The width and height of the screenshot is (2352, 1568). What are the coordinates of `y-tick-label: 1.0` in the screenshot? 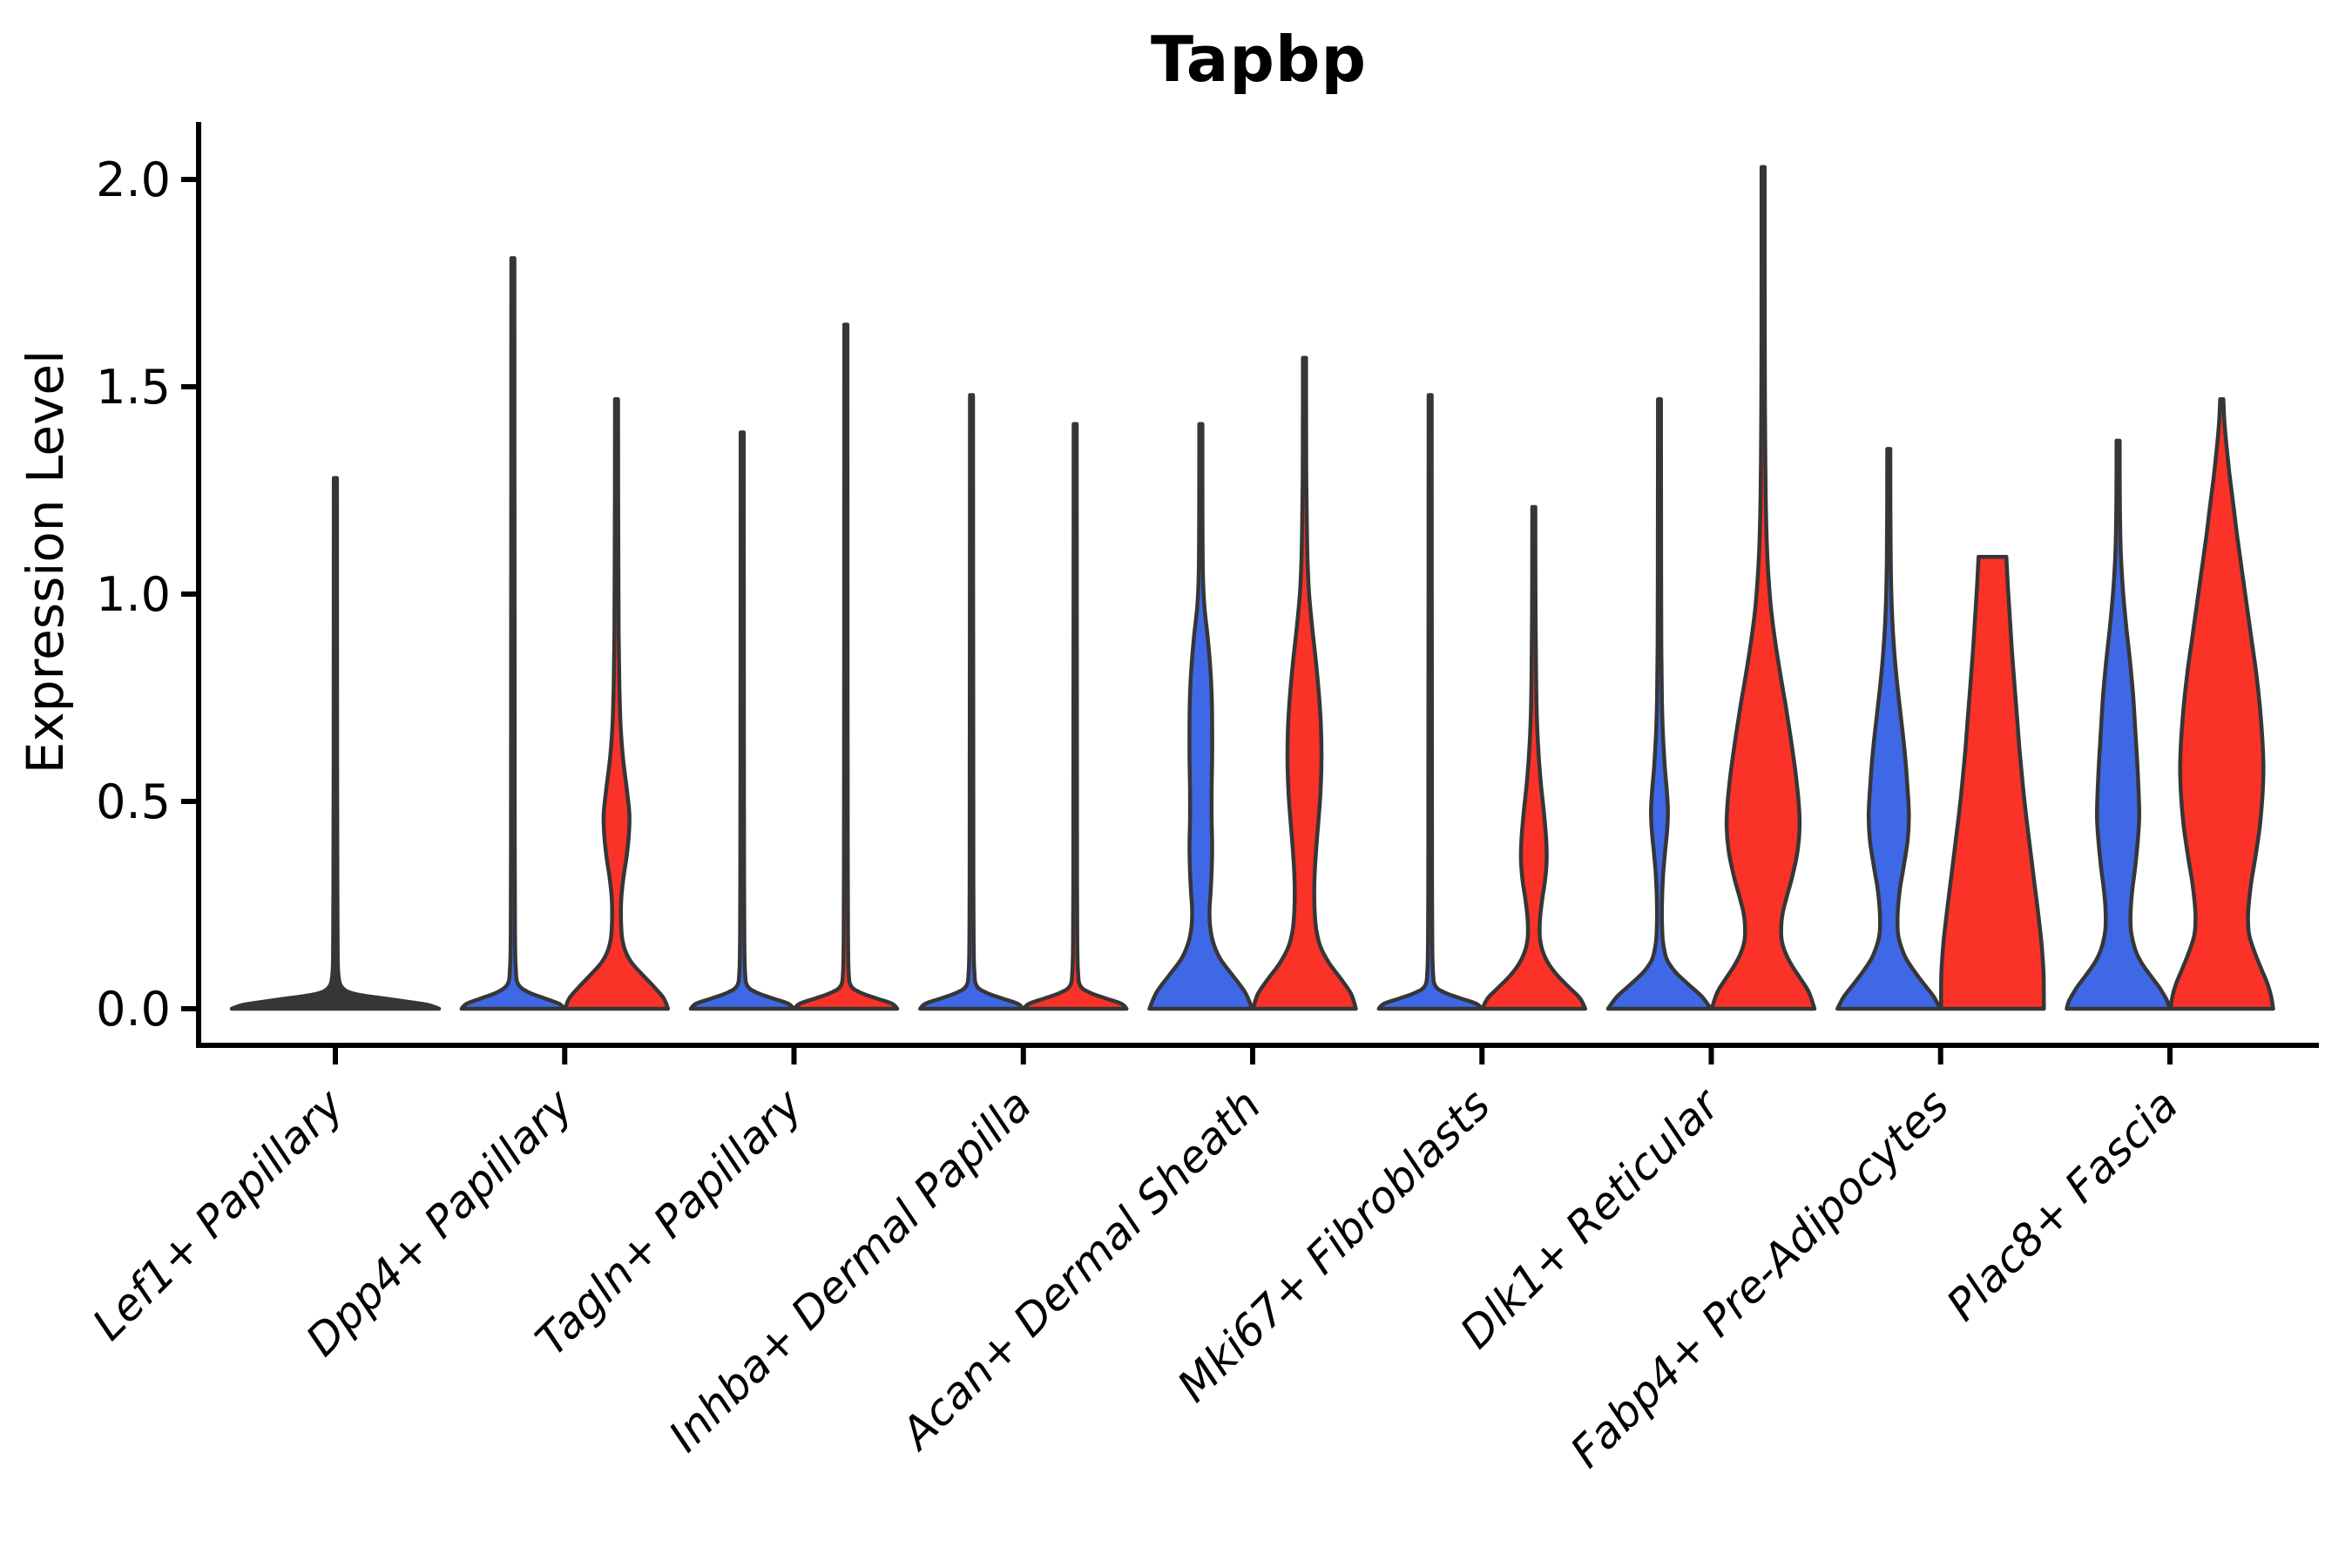 It's located at (134, 594).